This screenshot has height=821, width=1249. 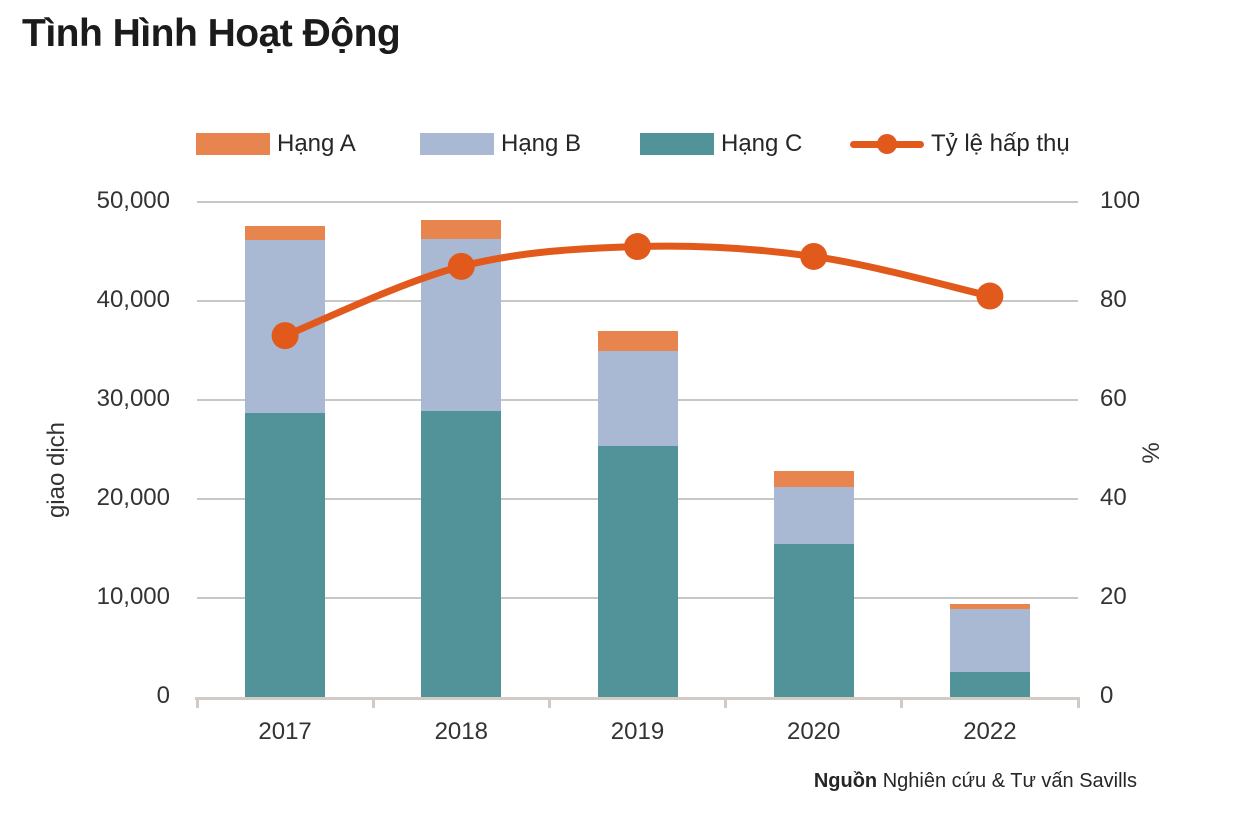 I want to click on legend-item-hạng-a: Hạng A, so click(x=276, y=144).